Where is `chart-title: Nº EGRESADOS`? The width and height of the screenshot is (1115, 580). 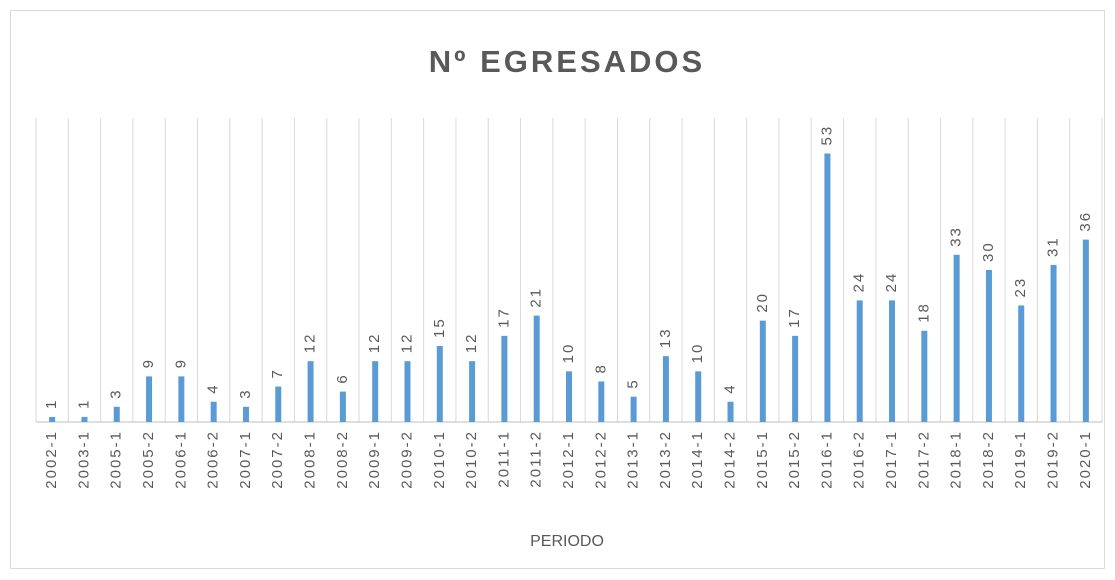
chart-title: Nº EGRESADOS is located at coordinates (567, 61).